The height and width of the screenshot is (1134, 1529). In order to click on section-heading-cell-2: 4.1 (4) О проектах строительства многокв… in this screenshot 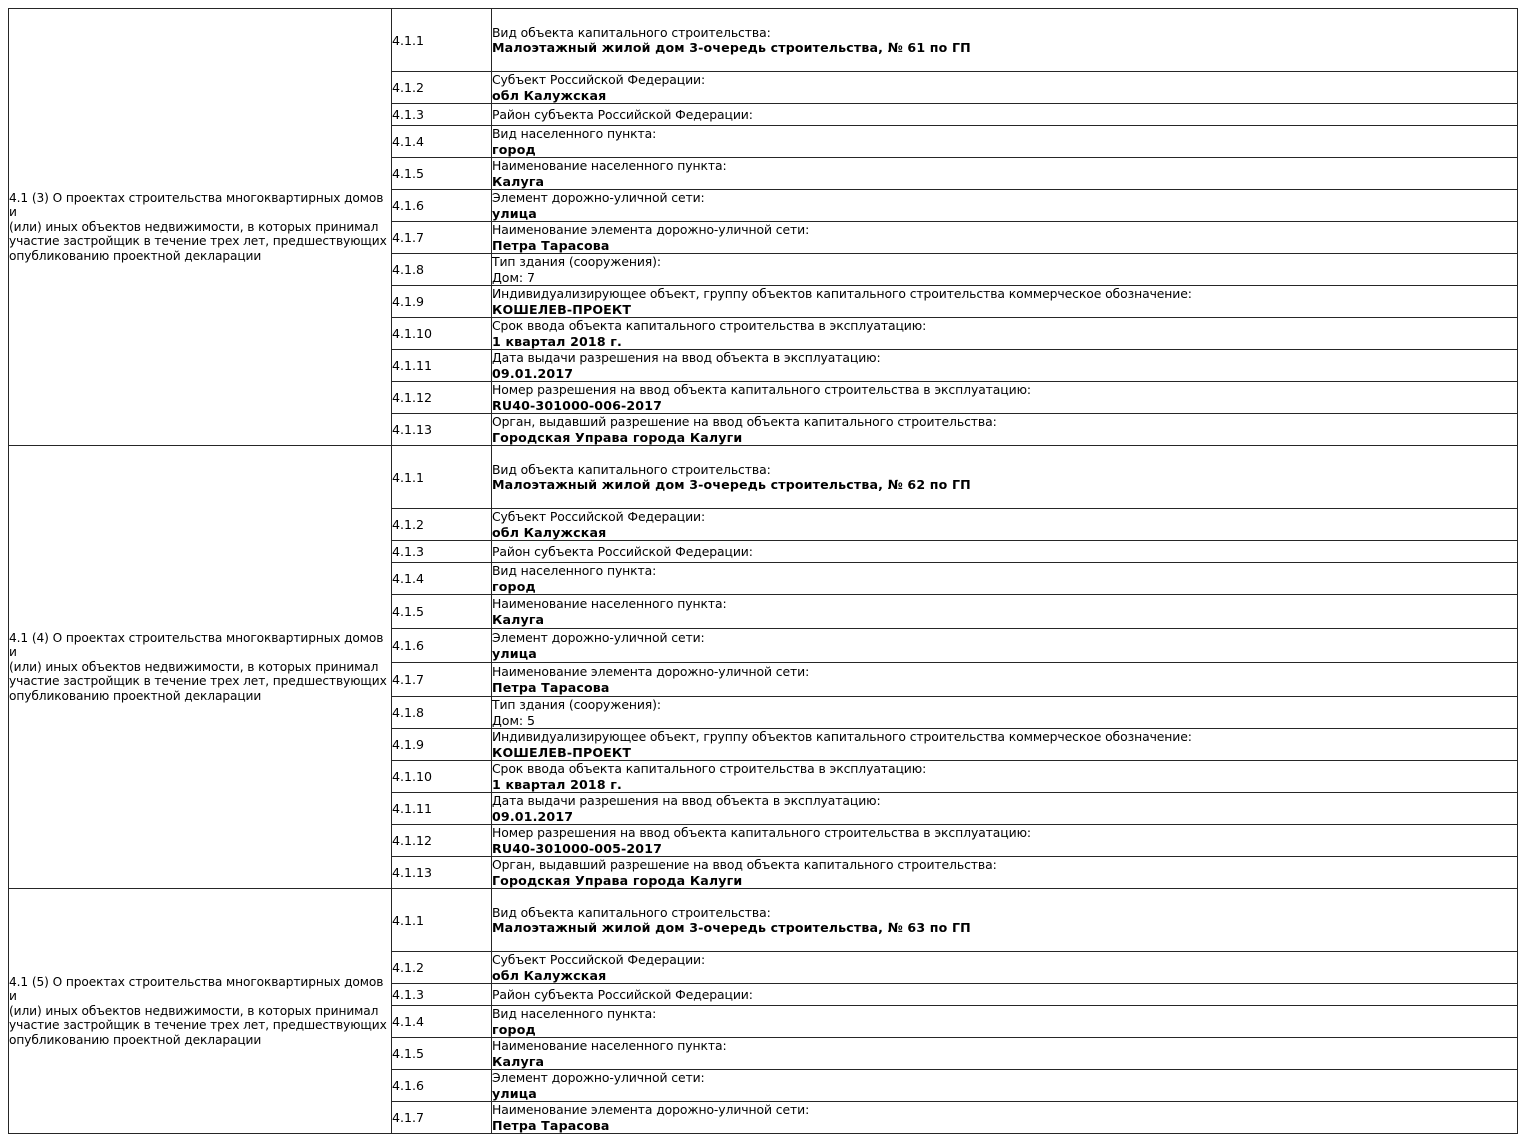, I will do `click(200, 667)`.